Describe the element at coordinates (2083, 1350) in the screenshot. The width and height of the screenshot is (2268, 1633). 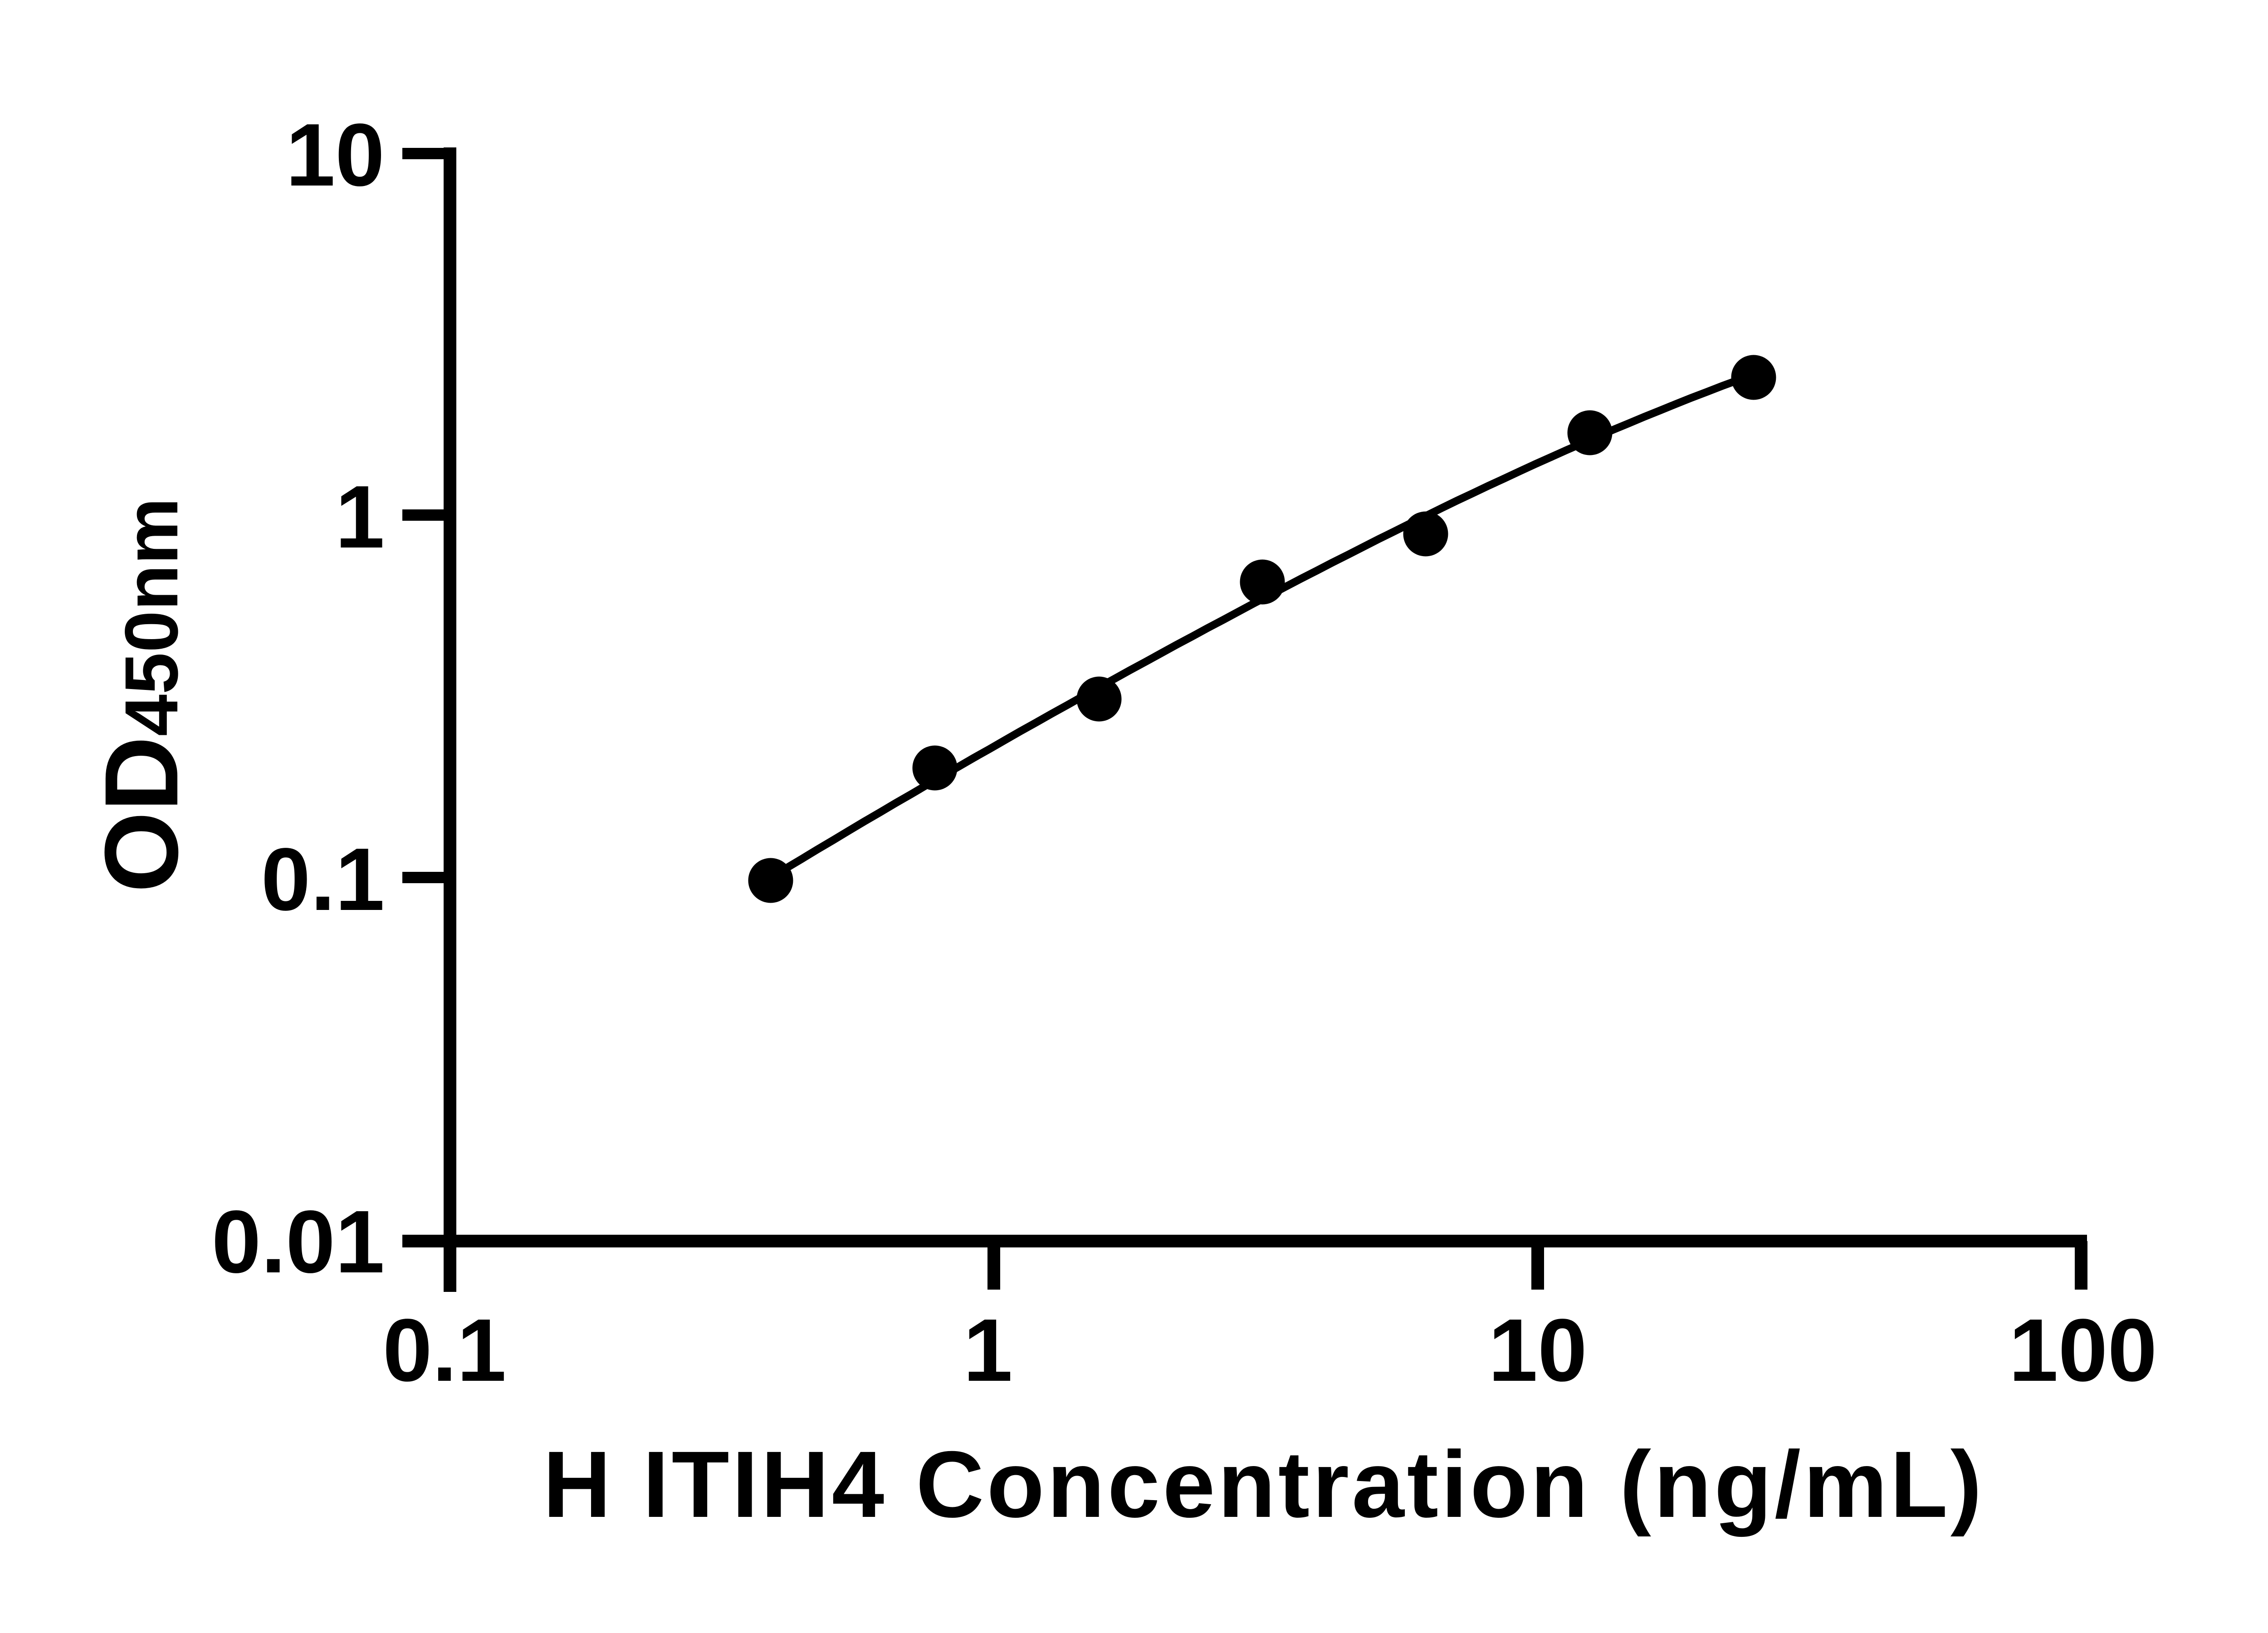
I see `svg-text: 100` at that location.